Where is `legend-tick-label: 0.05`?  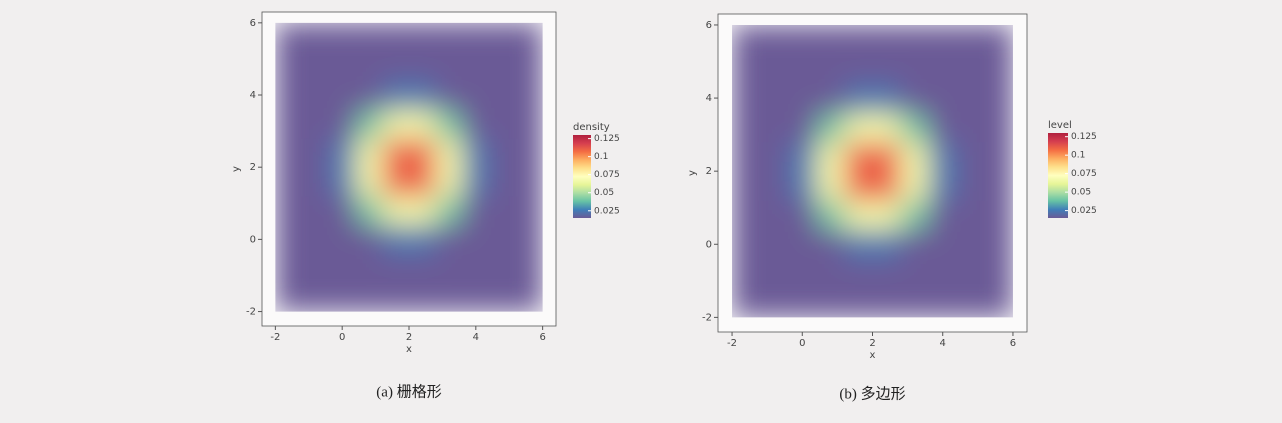 legend-tick-label: 0.05 is located at coordinates (1081, 193).